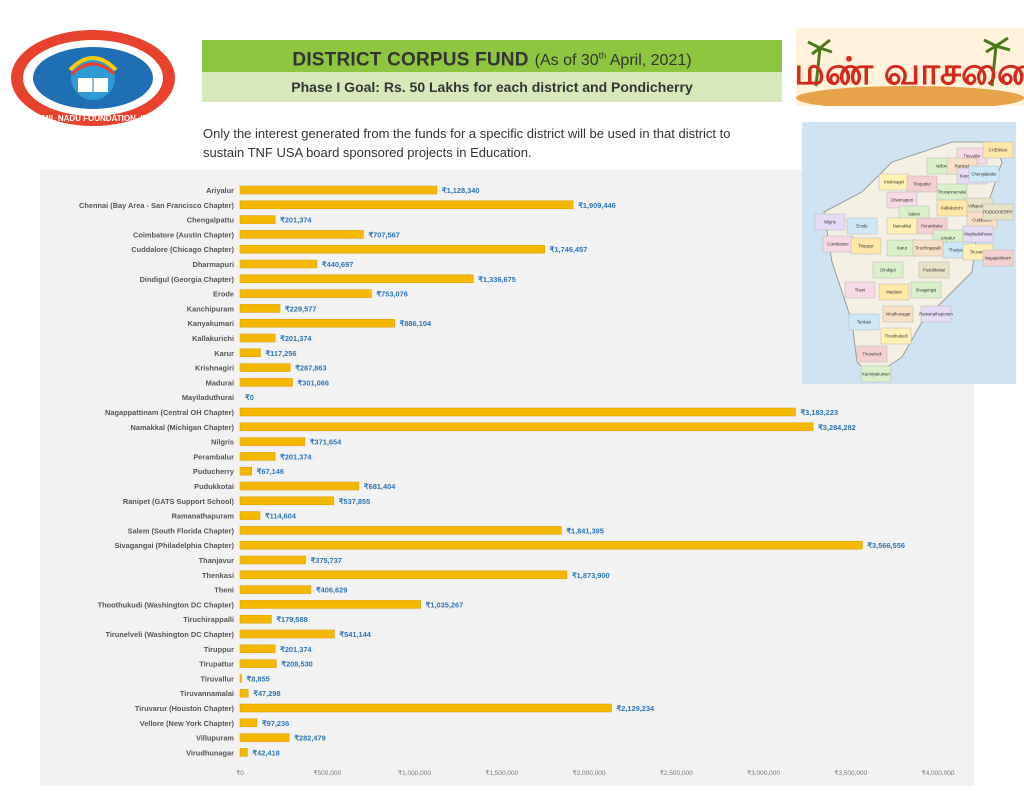 This screenshot has height=796, width=1024. I want to click on map-district-label: Kallakurichi, so click(951, 208).